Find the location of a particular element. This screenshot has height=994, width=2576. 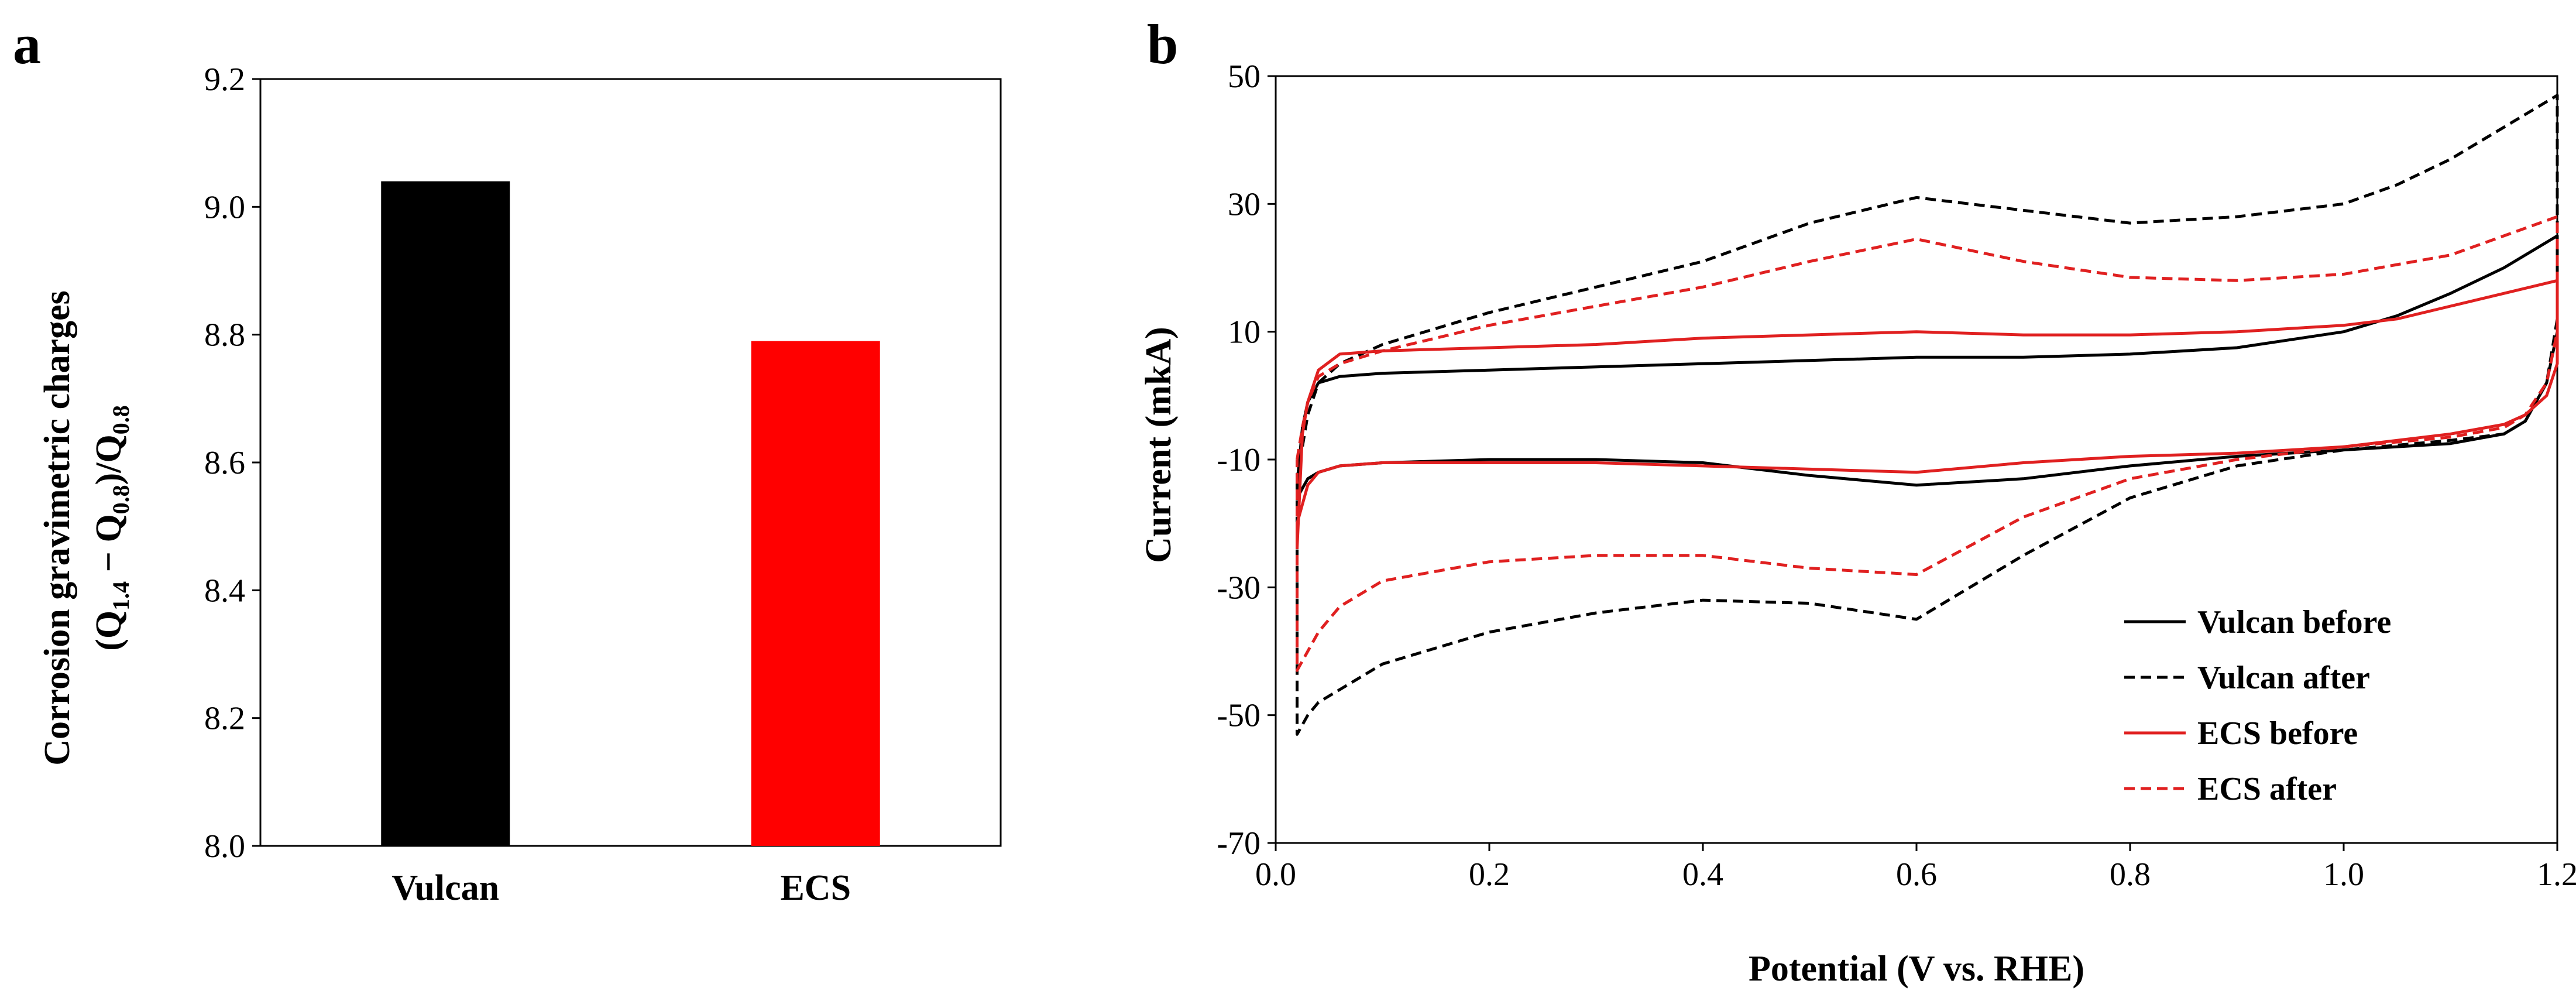

legend-label-ecs-after: ECS after is located at coordinates (2267, 789).